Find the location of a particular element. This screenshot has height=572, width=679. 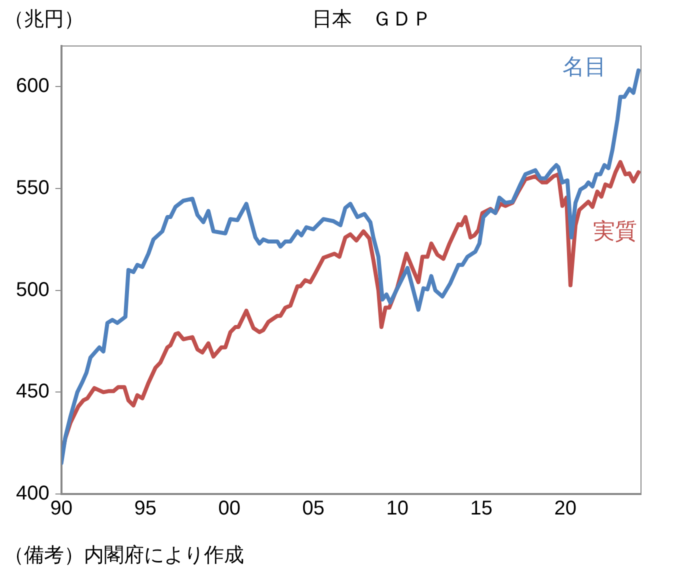

x-tick-label: 95 is located at coordinates (145, 509).